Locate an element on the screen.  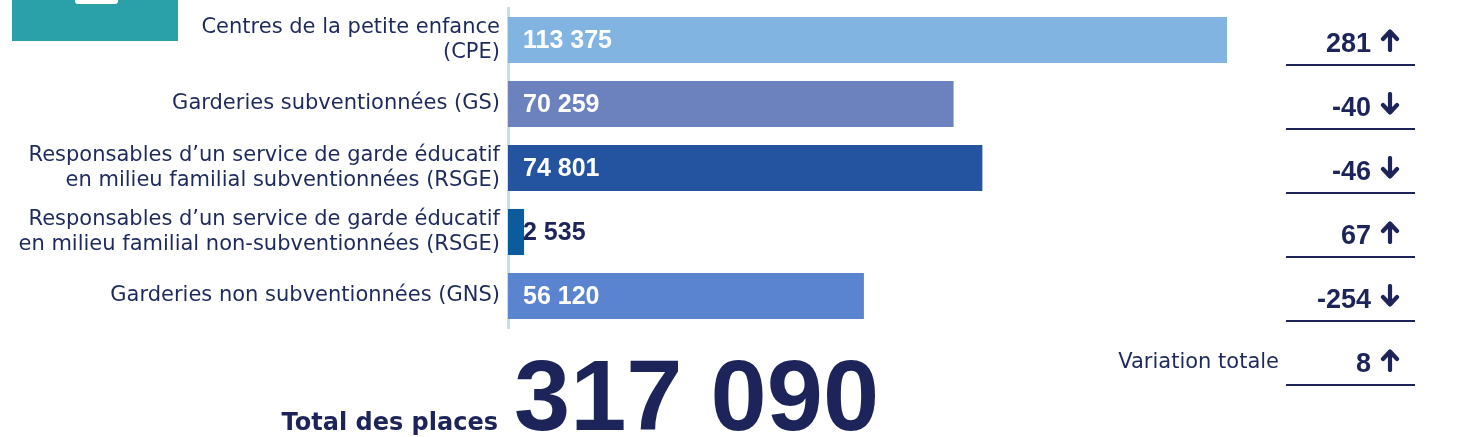
text: -254 is located at coordinates (1343, 299).